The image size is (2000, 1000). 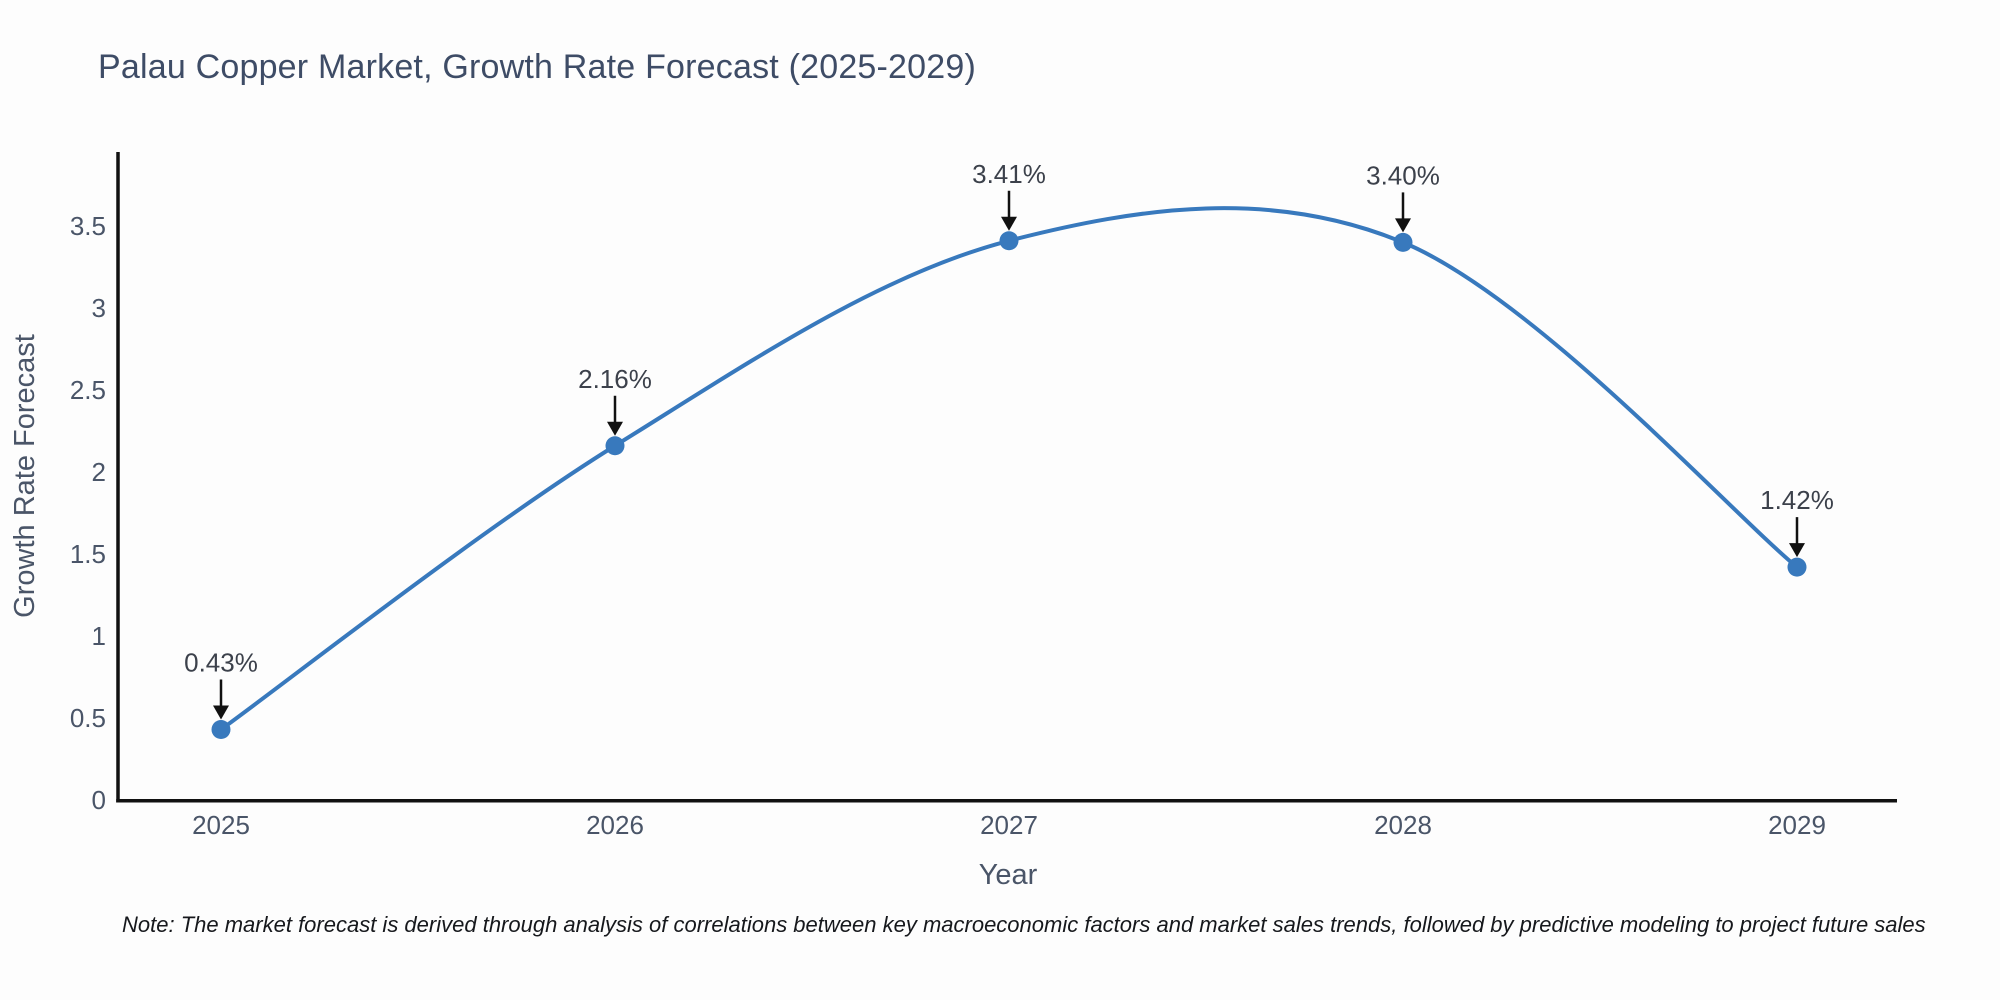 What do you see at coordinates (99, 308) in the screenshot?
I see `y-tick-label: 3` at bounding box center [99, 308].